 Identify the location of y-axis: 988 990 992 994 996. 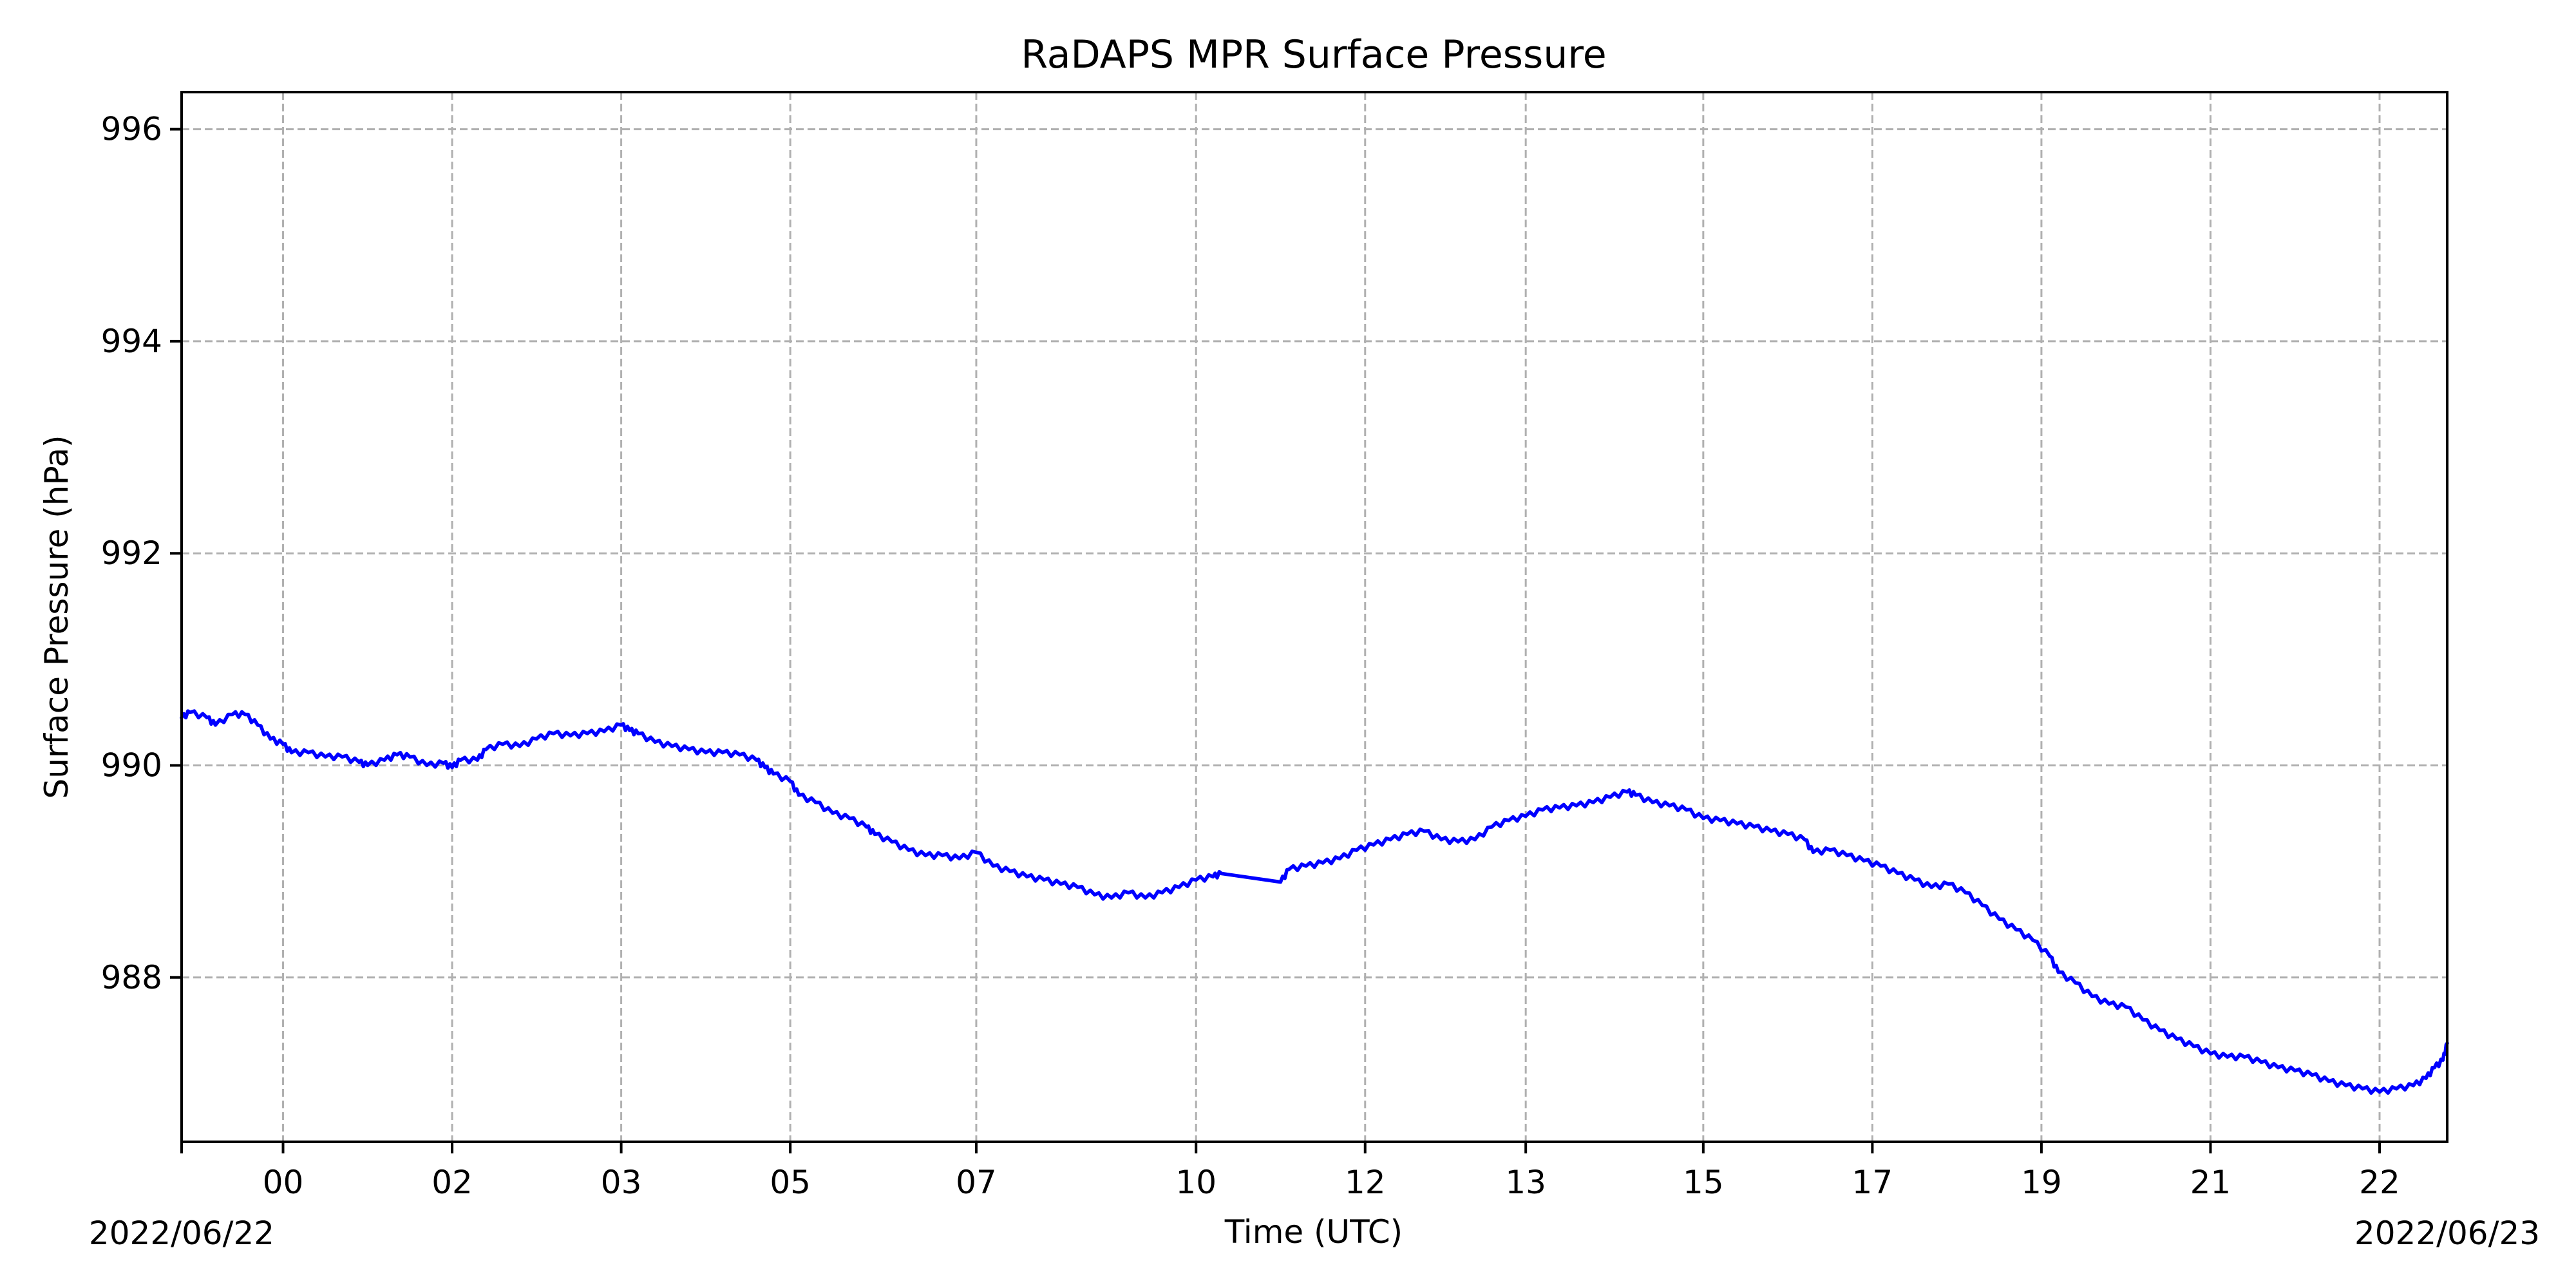
(141, 554).